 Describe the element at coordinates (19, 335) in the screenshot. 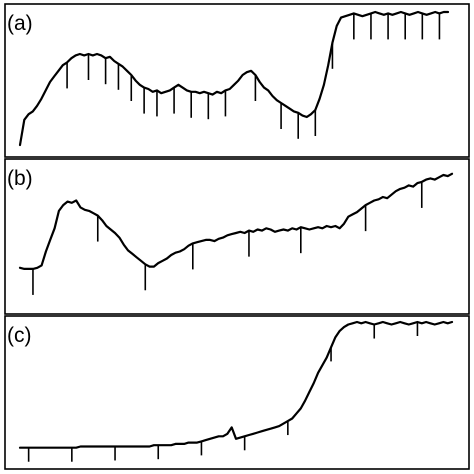

I see `panel-c-label: (c)` at that location.